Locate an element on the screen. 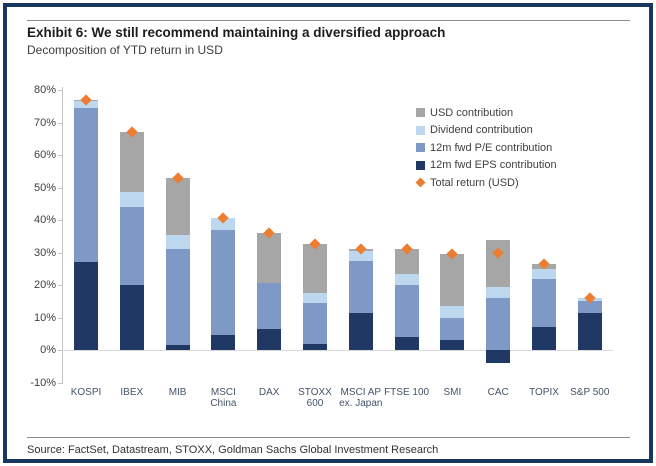 The image size is (656, 466). legend-label: Dividend contribution is located at coordinates (481, 130).